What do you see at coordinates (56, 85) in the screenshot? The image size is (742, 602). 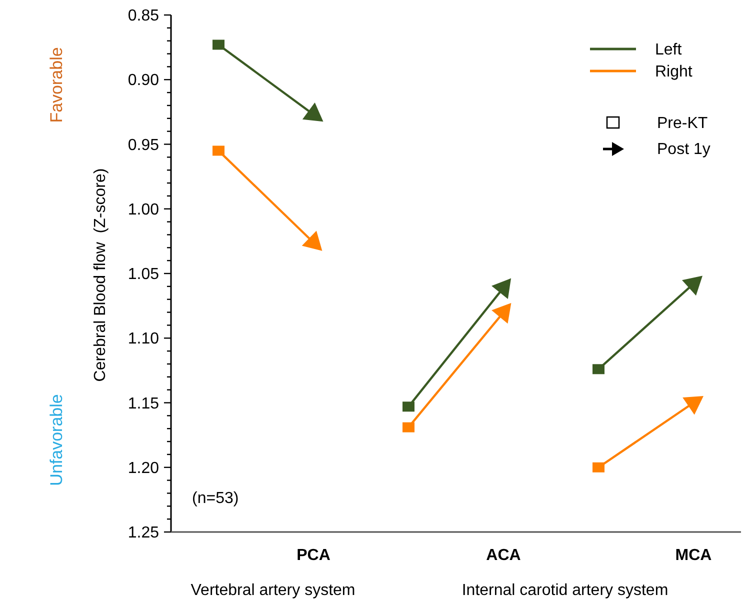 I see `text: Favorable` at bounding box center [56, 85].